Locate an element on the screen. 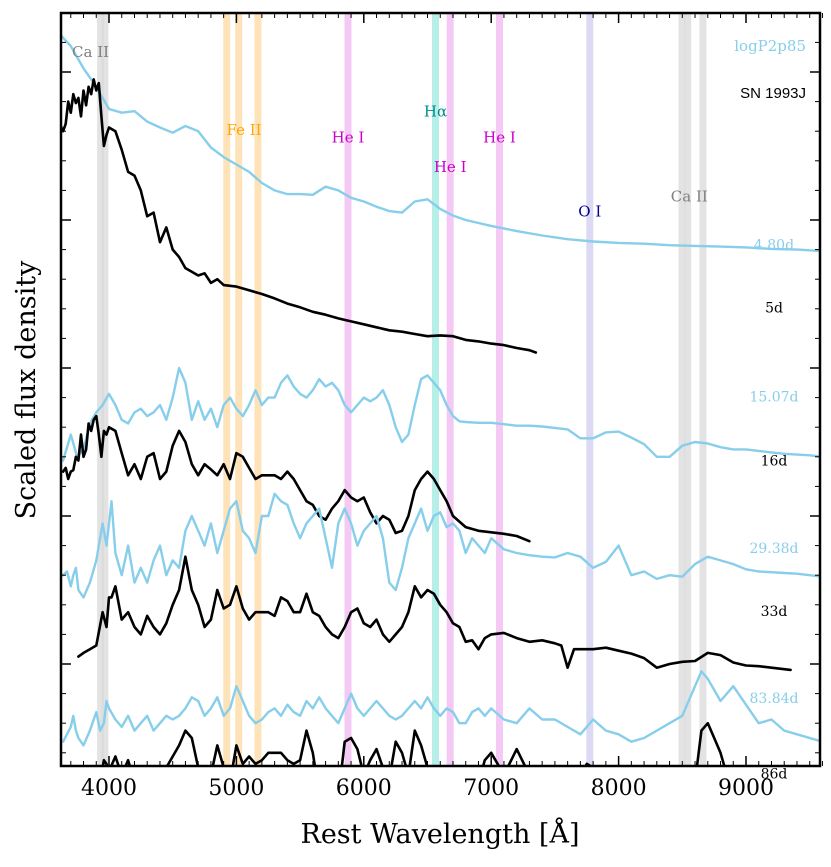 Image resolution: width=831 pixels, height=867 pixels. y-axis-title: Scaled flux density is located at coordinates (26, 389).